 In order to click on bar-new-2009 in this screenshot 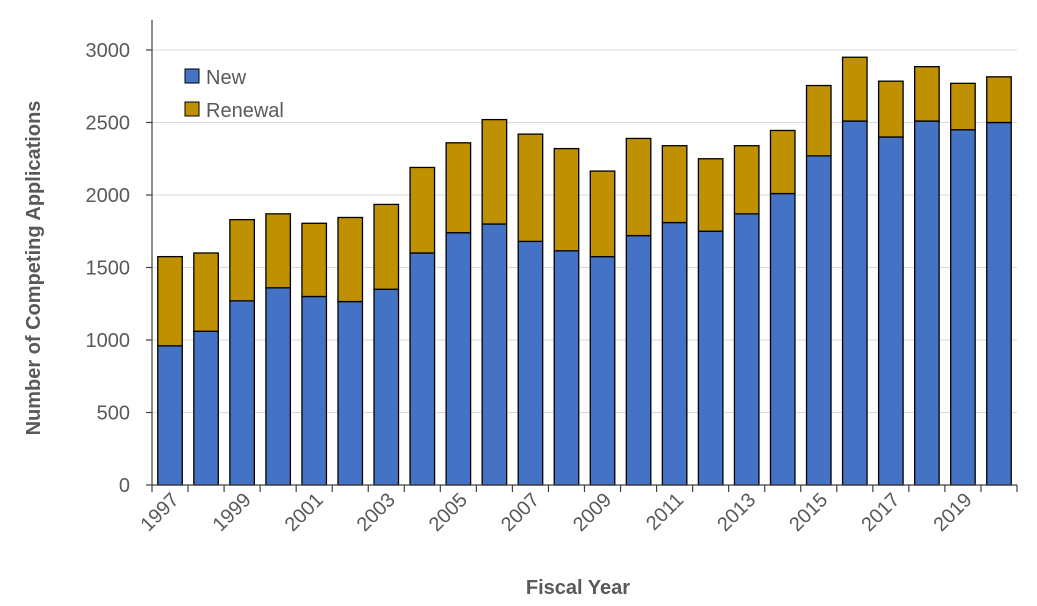, I will do `click(602, 370)`.